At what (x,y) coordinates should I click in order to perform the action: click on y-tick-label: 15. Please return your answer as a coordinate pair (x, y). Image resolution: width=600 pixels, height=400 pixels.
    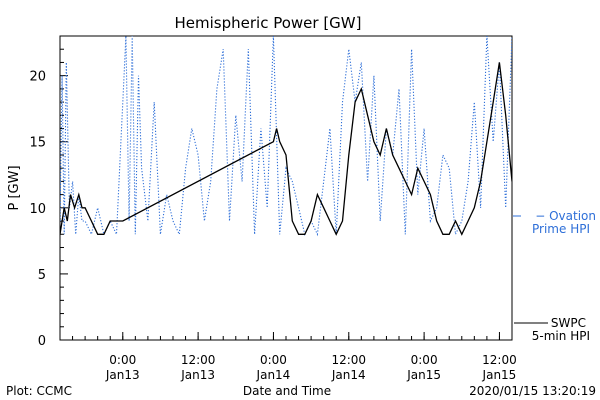
    Looking at the image, I should click on (37, 143).